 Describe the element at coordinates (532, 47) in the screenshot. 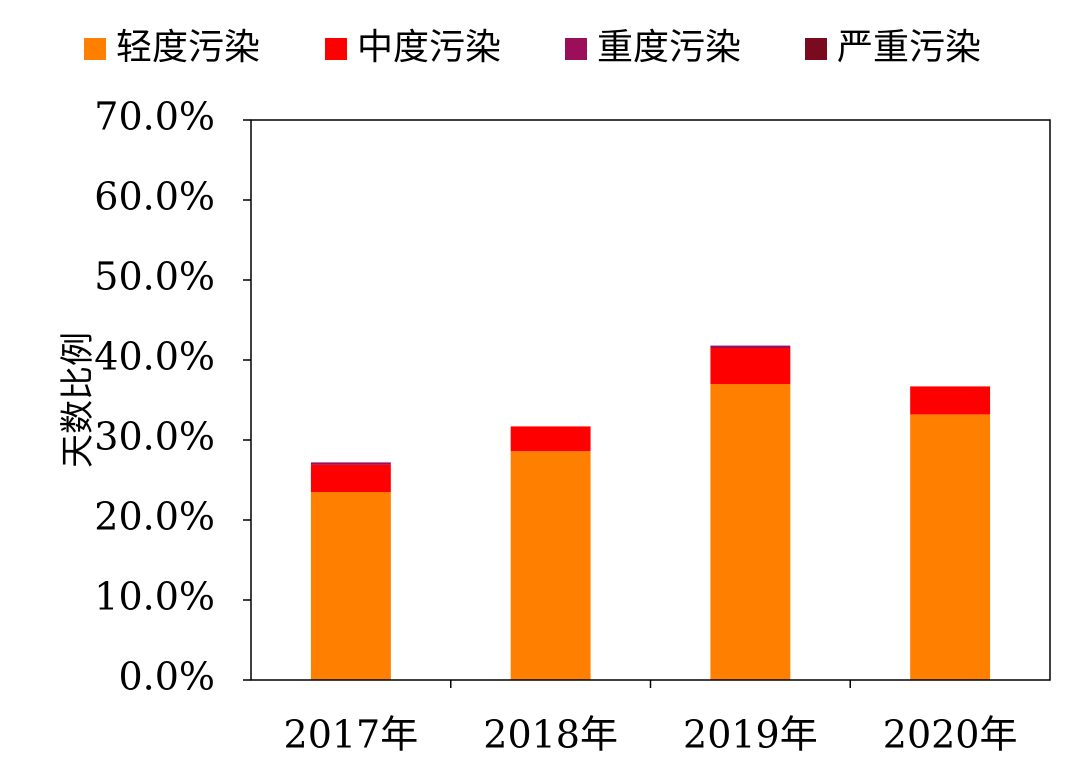

I see `legend: 轻度污染 中度污染 重度污染 严重污染` at that location.